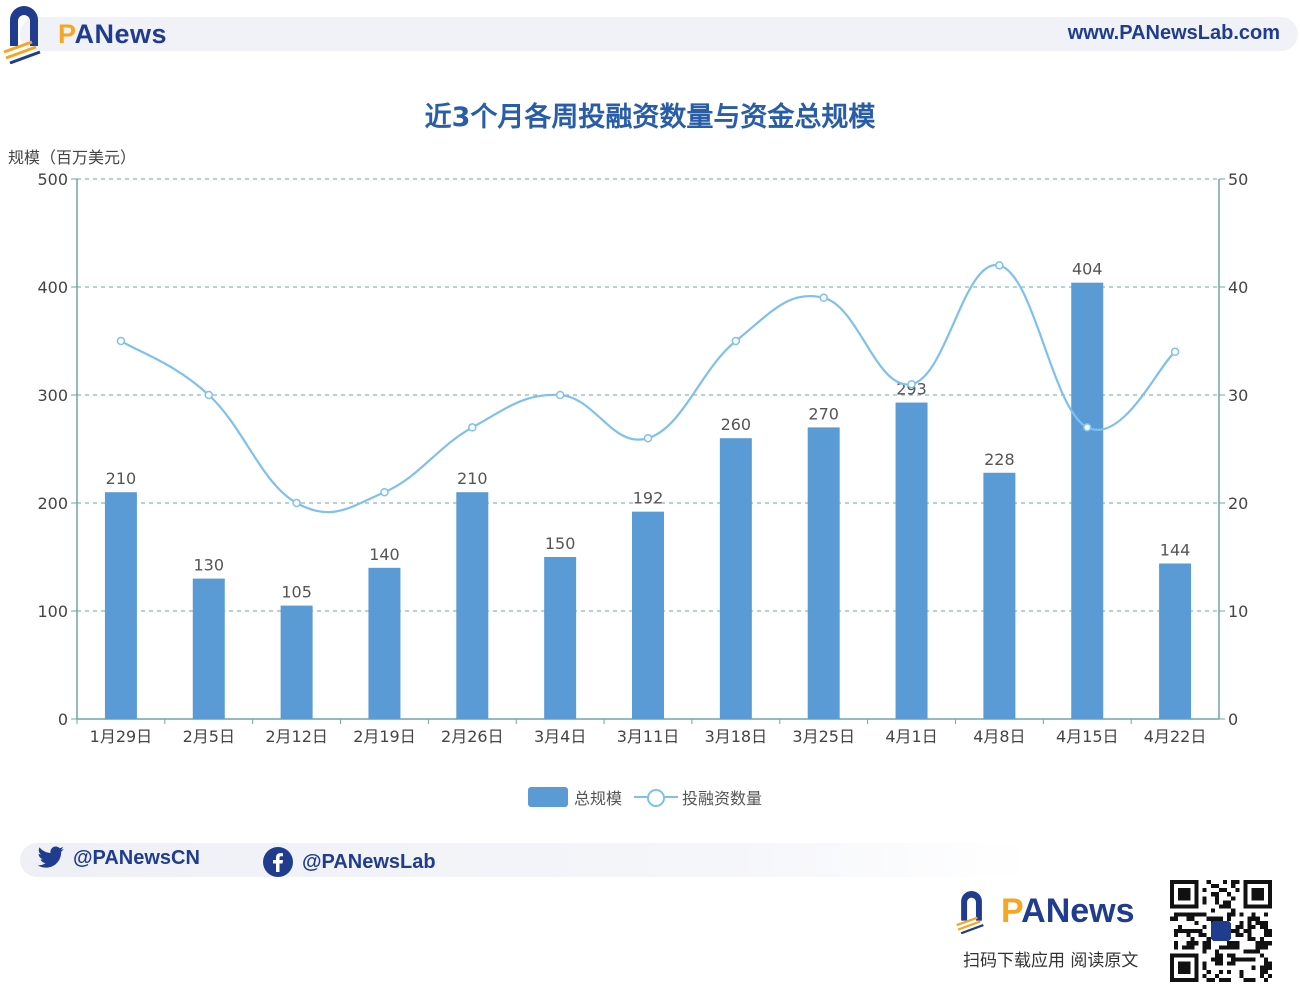 This screenshot has height=995, width=1300. Describe the element at coordinates (548, 797) in the screenshot. I see `legend-bar-swatch` at that location.